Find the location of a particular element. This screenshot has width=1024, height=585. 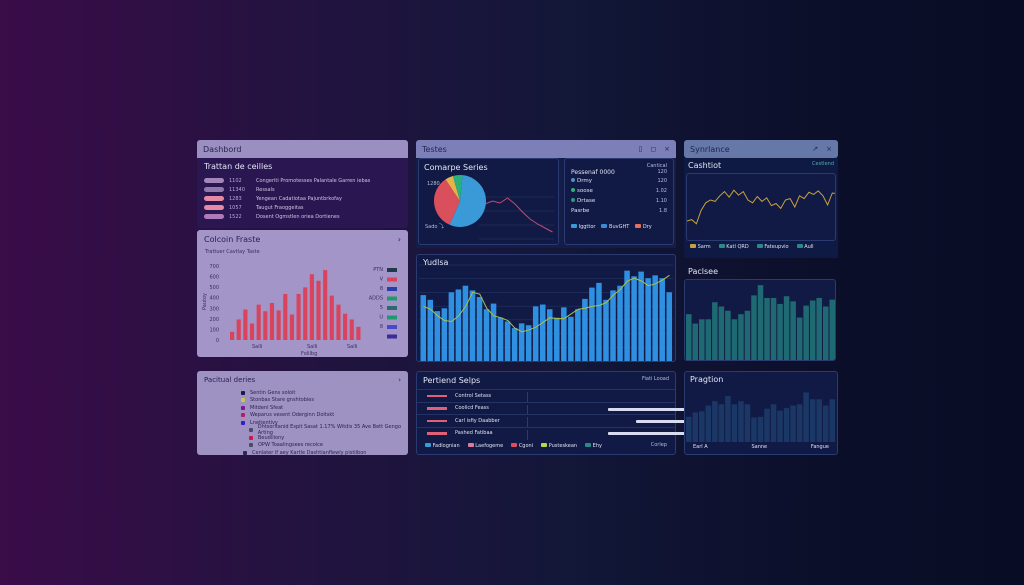

copy-icon: ◻ is located at coordinates (653, 149).